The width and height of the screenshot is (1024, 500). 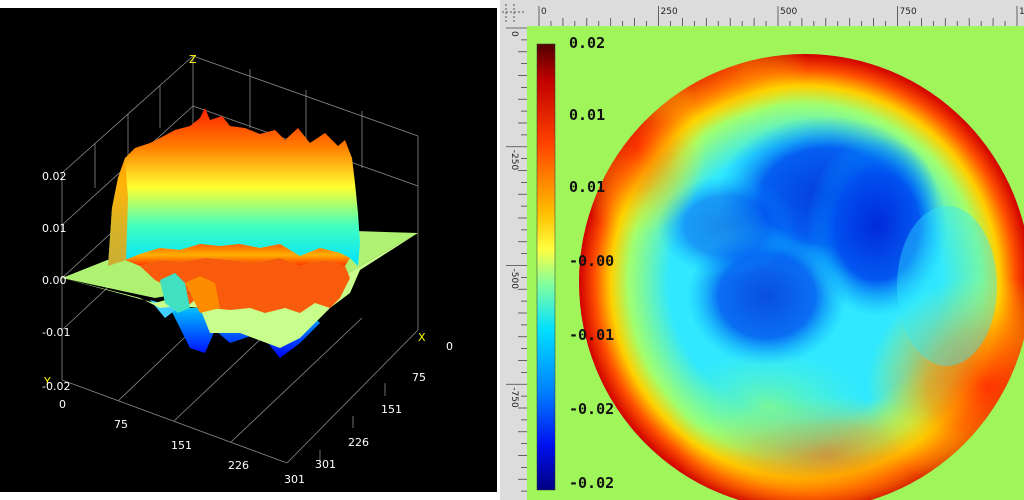 What do you see at coordinates (121, 424) in the screenshot?
I see `y-tick: 75` at bounding box center [121, 424].